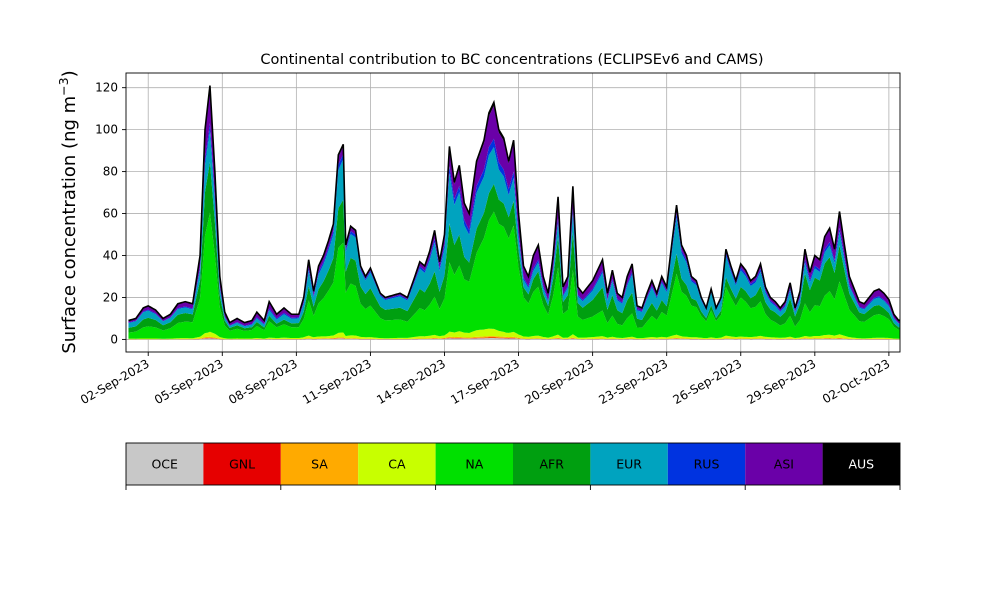 The height and width of the screenshot is (600, 1000). Describe the element at coordinates (115, 381) in the screenshot. I see `x-tick-label: 02-Sep-2023` at that location.